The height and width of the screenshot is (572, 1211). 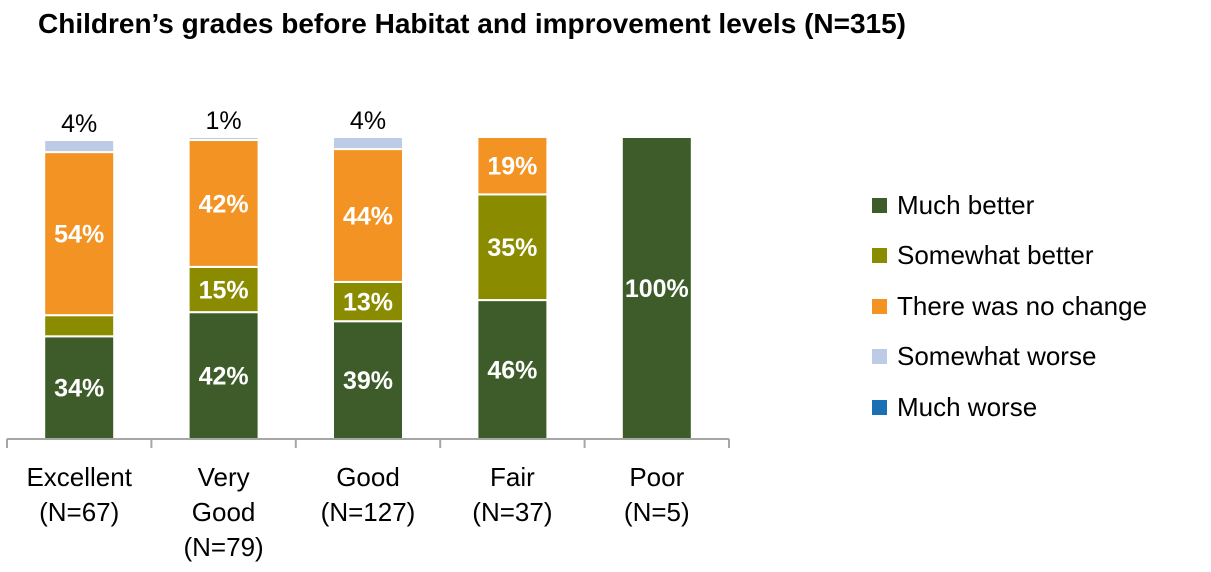 I want to click on data-label: 15%, so click(x=224, y=291).